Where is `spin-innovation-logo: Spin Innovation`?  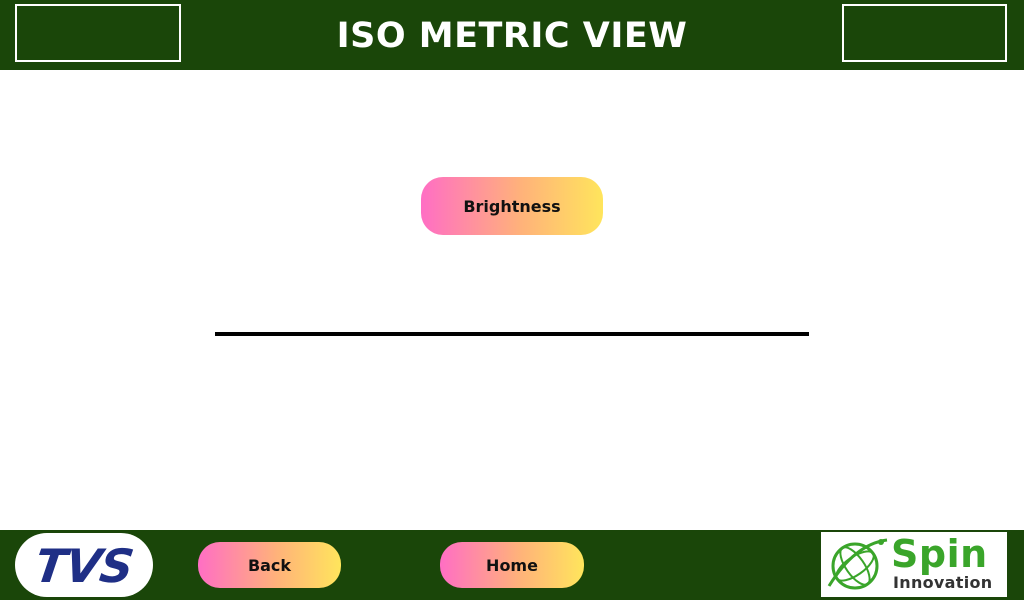 spin-innovation-logo: Spin Innovation is located at coordinates (914, 564).